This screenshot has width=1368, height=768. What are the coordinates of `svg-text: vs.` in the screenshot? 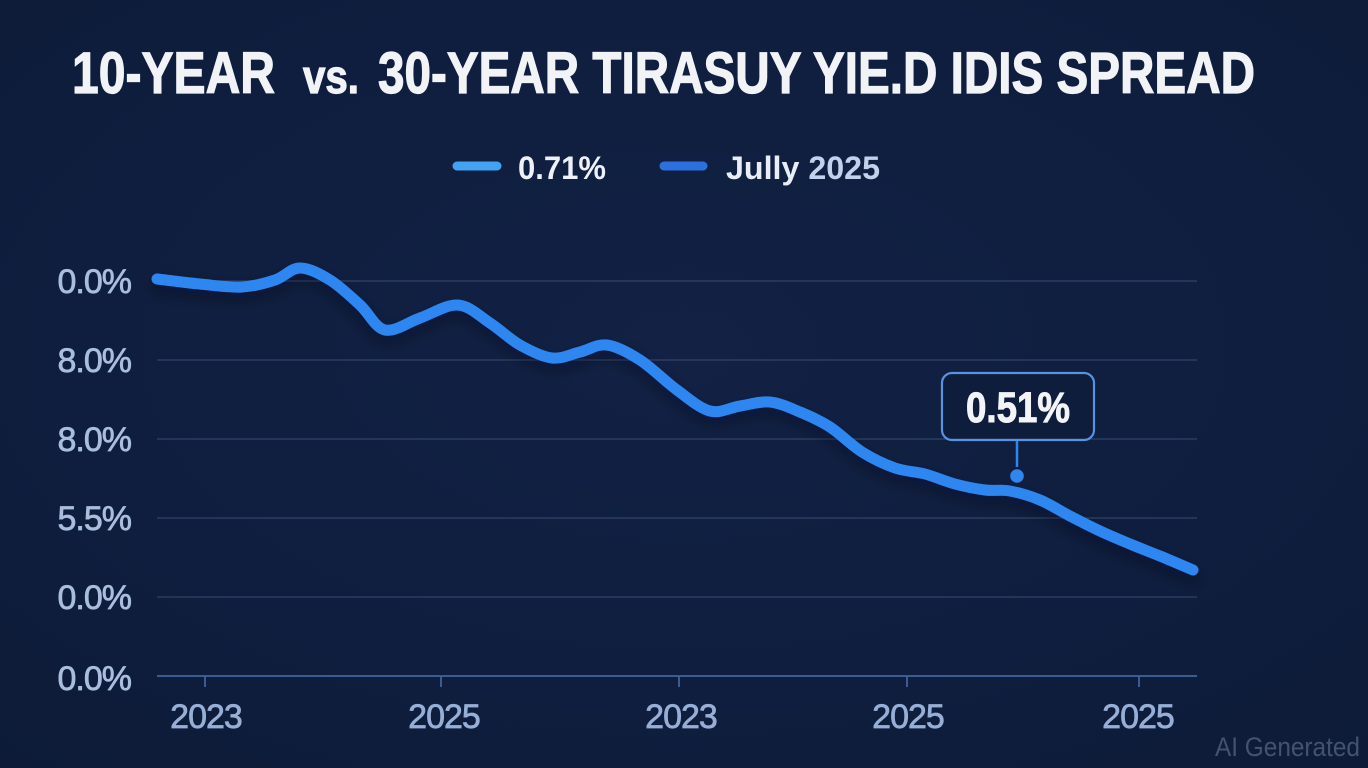 It's located at (331, 76).